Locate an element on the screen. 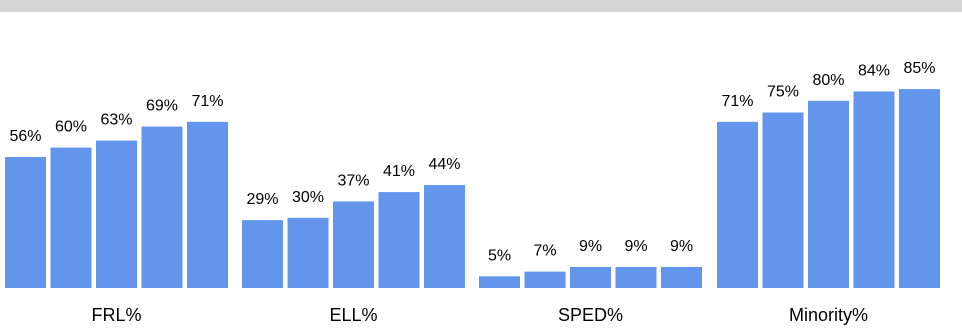 This screenshot has width=962, height=336. bar-value-label: 41% is located at coordinates (399, 171).